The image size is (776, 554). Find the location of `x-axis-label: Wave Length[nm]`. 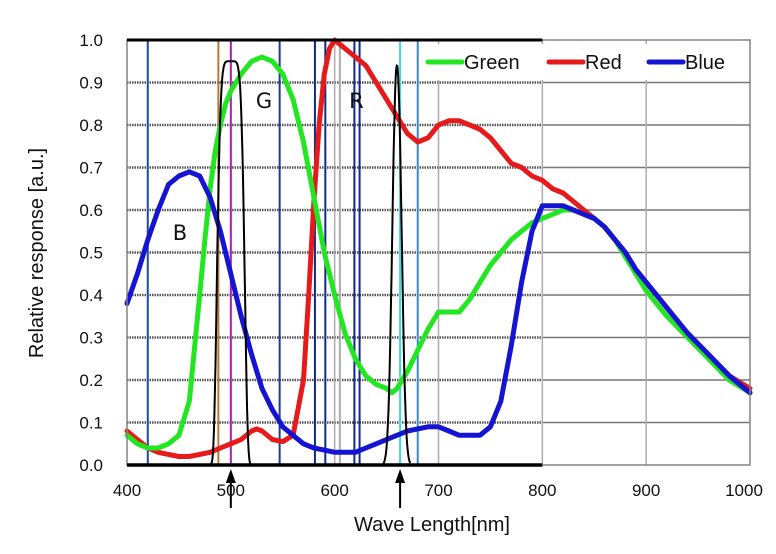

x-axis-label: Wave Length[nm] is located at coordinates (432, 525).